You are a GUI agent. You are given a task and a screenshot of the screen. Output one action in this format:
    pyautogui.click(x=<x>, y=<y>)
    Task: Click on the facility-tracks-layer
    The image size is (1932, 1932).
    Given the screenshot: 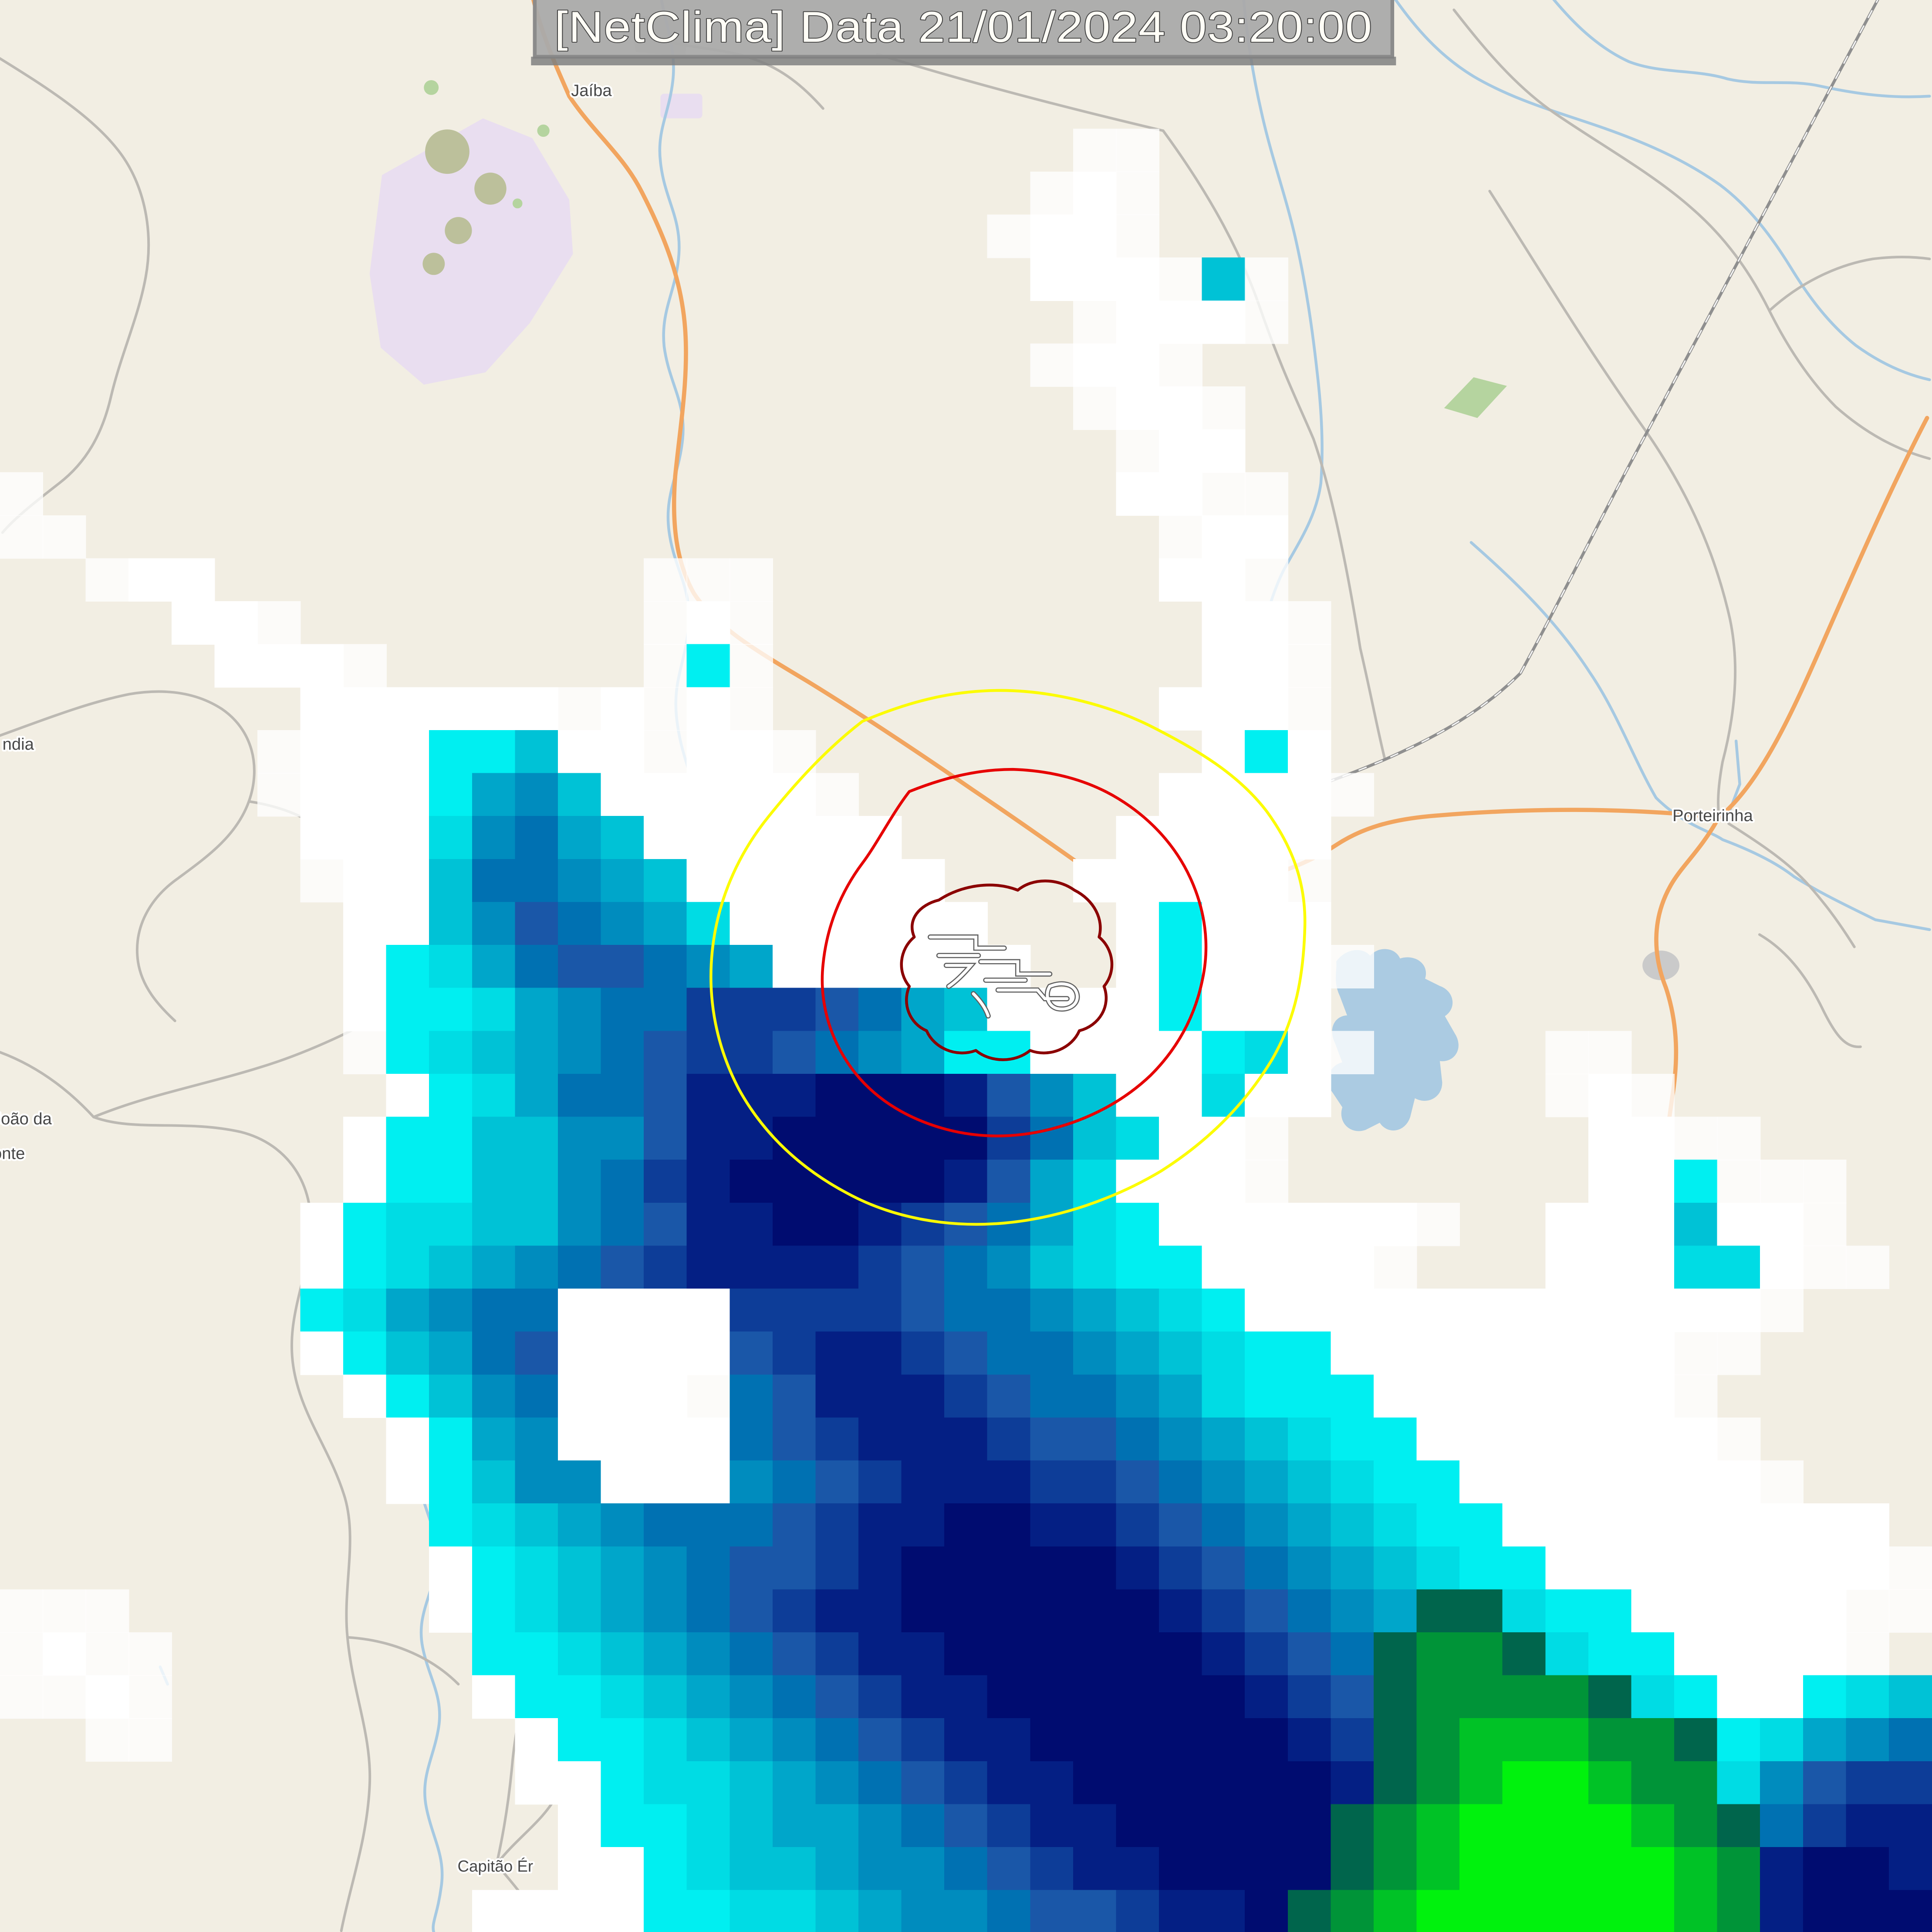 What is the action you would take?
    pyautogui.click(x=1004, y=976)
    